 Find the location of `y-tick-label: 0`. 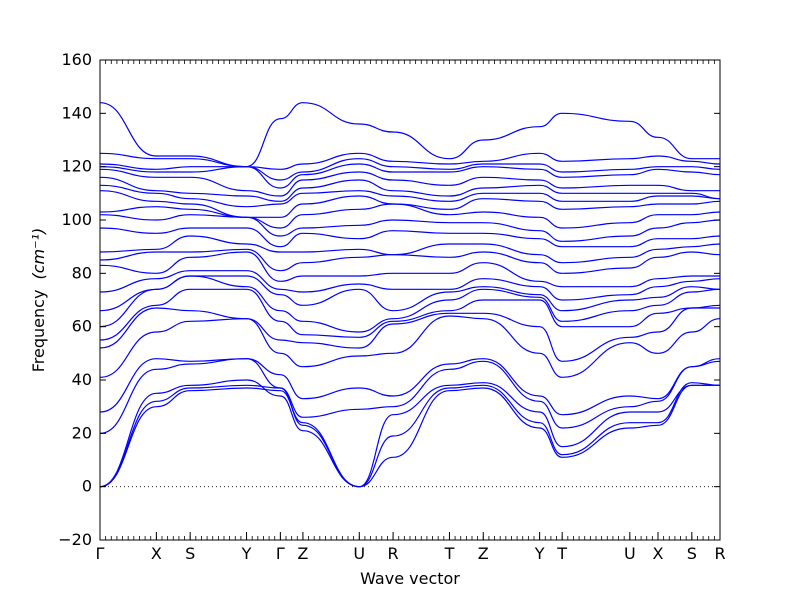

y-tick-label: 0 is located at coordinates (87, 486).